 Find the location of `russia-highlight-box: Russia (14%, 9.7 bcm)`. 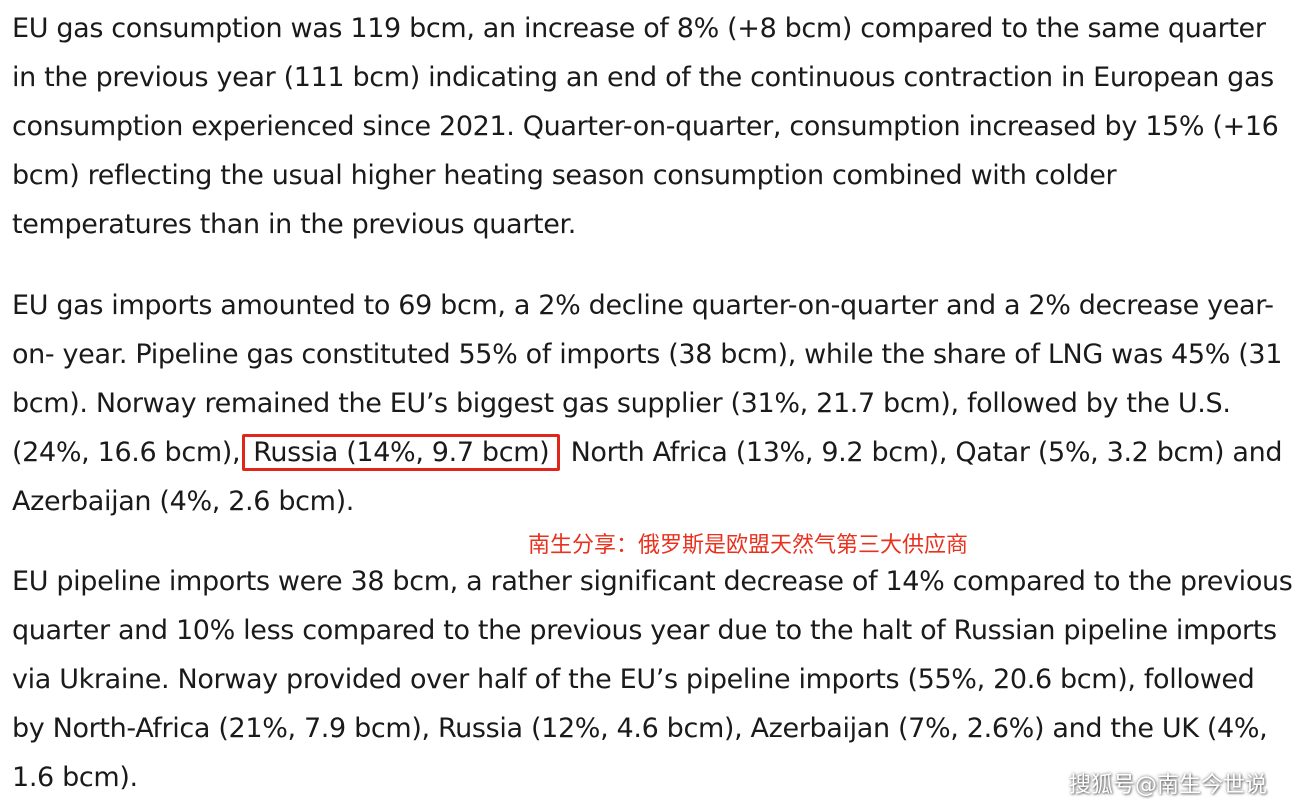

russia-highlight-box: Russia (14%, 9.7 bcm) is located at coordinates (401, 452).